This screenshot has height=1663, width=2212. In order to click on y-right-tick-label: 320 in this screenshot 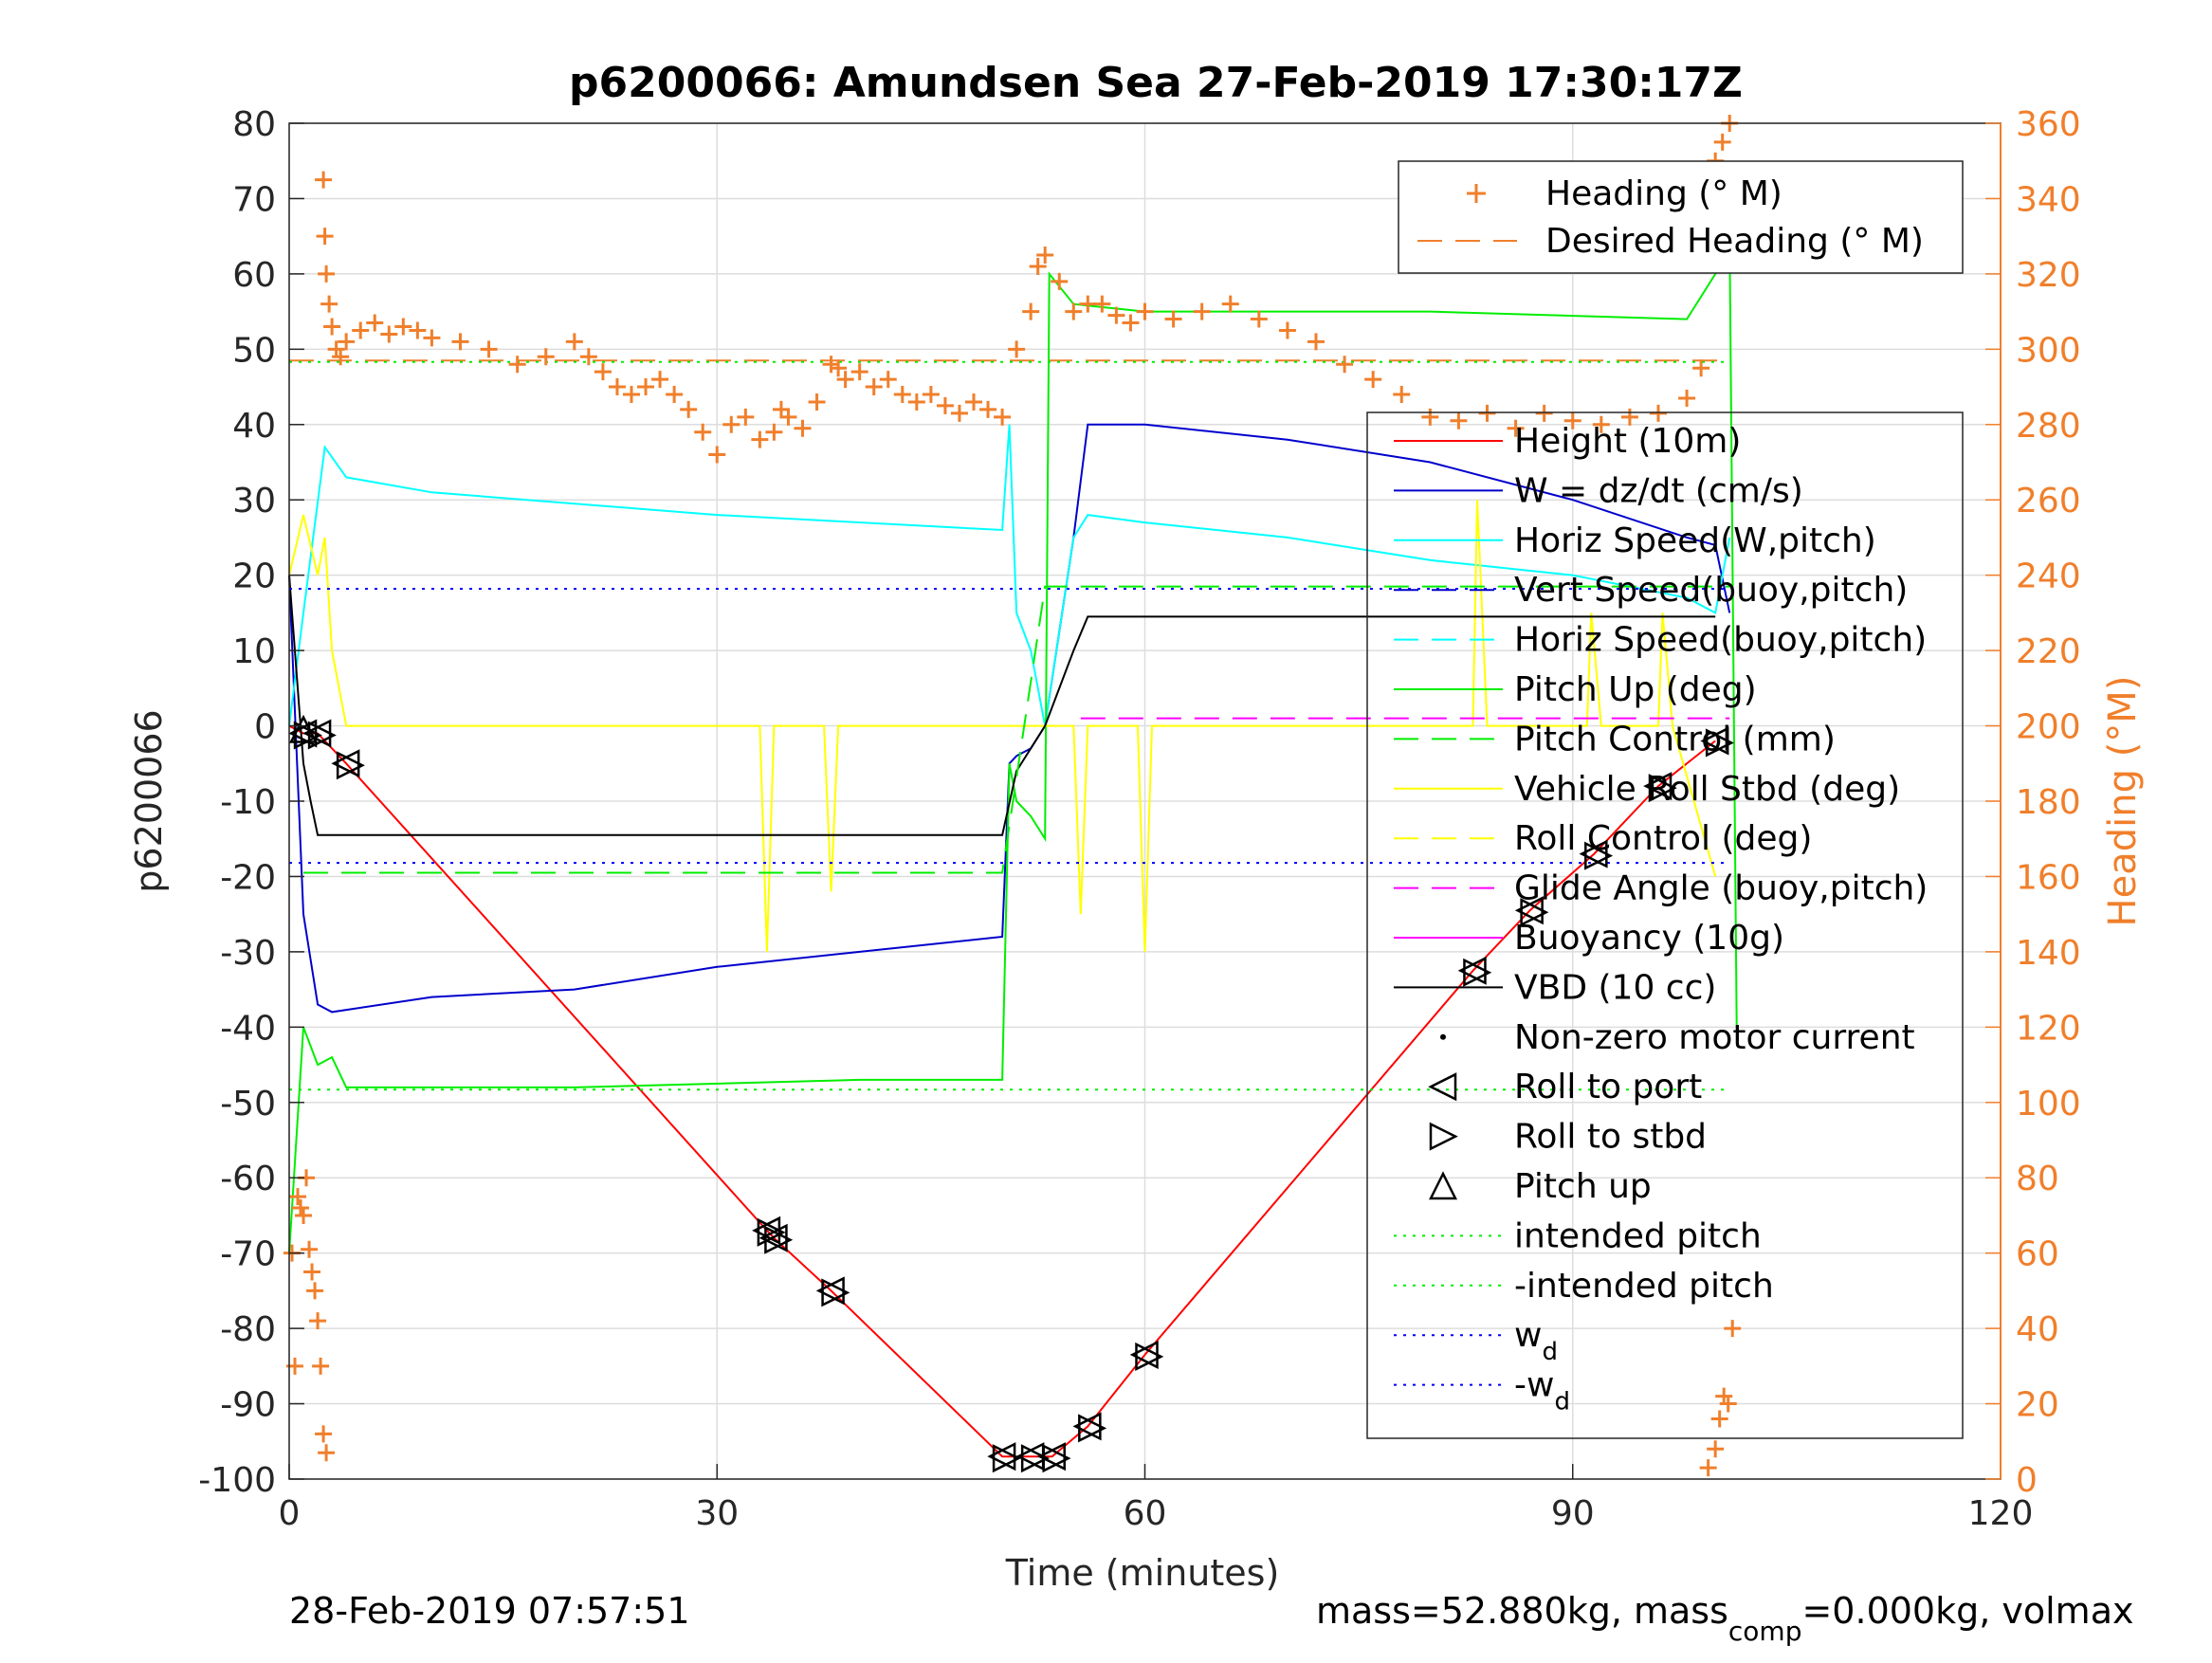, I will do `click(2048, 275)`.